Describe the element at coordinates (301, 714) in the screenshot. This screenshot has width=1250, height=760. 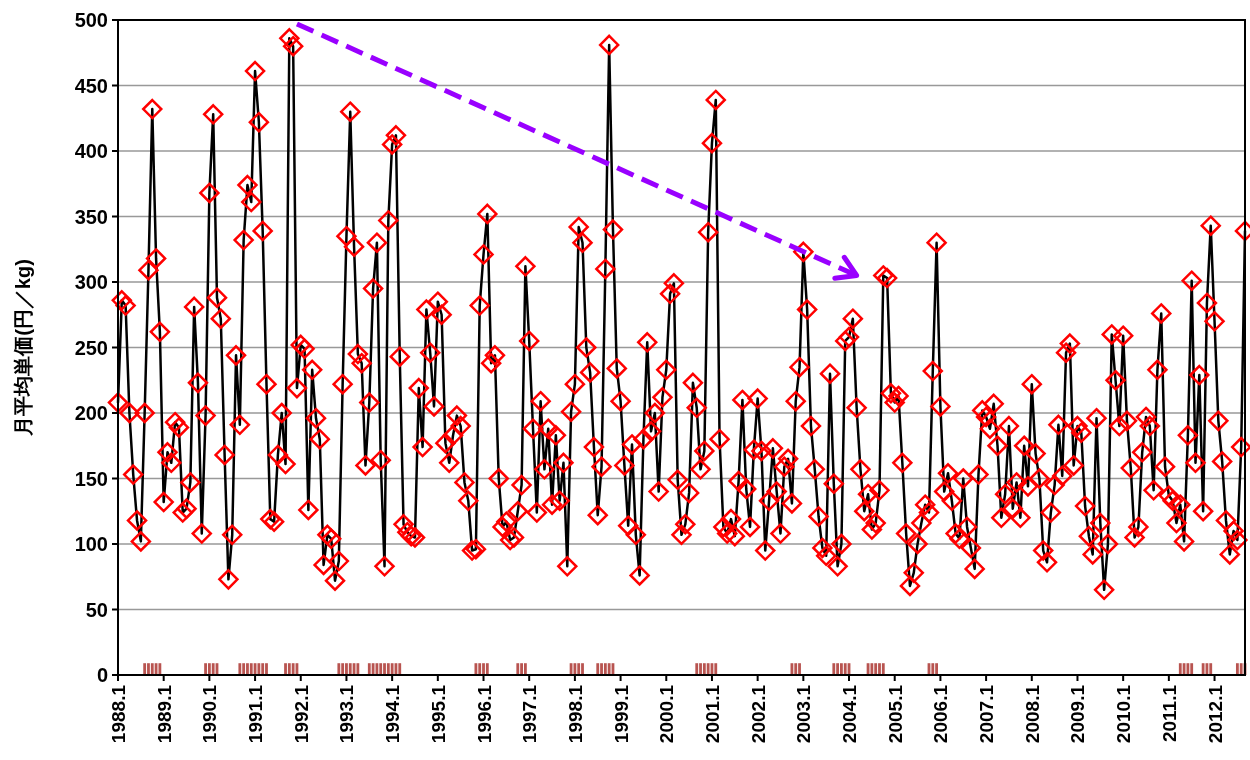
I see `x-tick-label: 1992.1` at that location.